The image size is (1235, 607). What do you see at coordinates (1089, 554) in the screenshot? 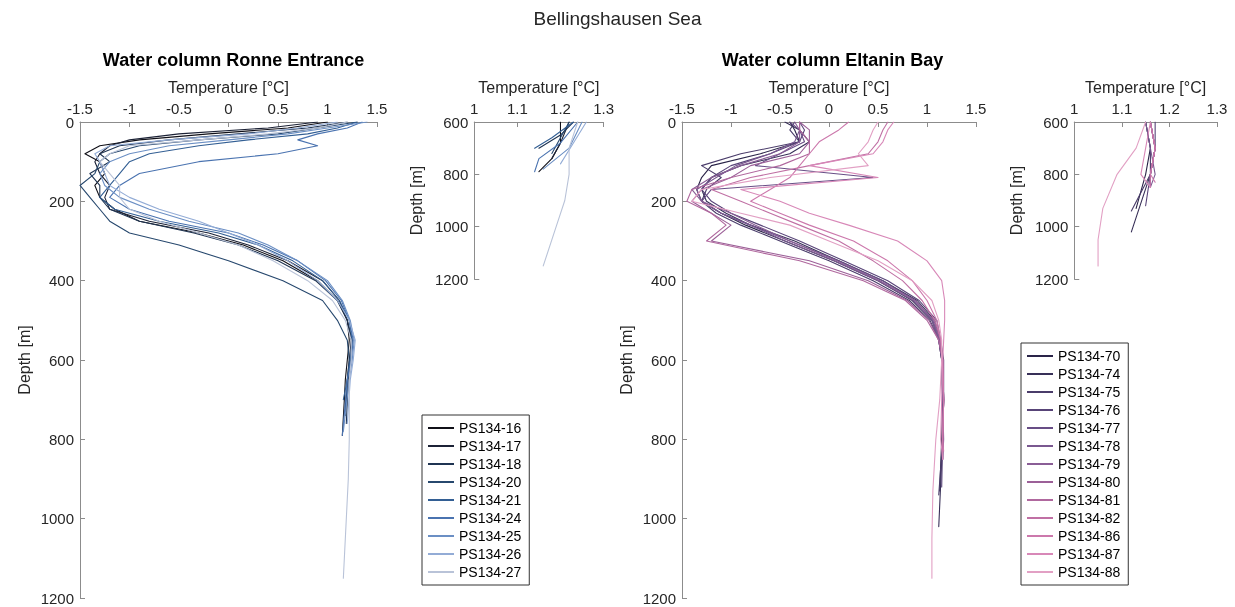
I see `legend-label: PS134-87` at bounding box center [1089, 554].